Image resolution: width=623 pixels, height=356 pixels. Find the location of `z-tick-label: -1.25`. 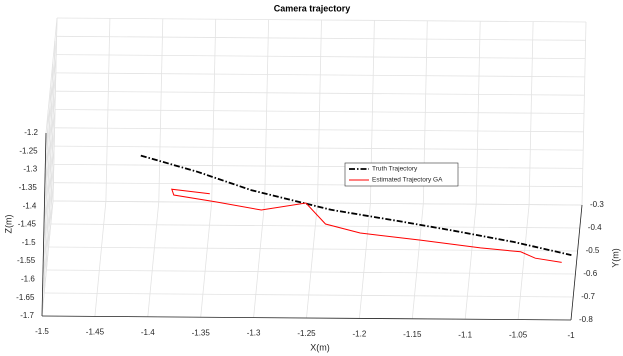

z-tick-label: -1.25 is located at coordinates (28, 150).